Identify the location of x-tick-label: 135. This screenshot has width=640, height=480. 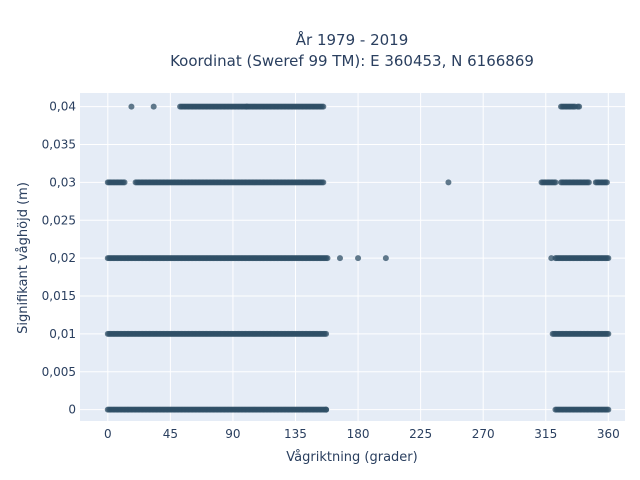
(295, 434).